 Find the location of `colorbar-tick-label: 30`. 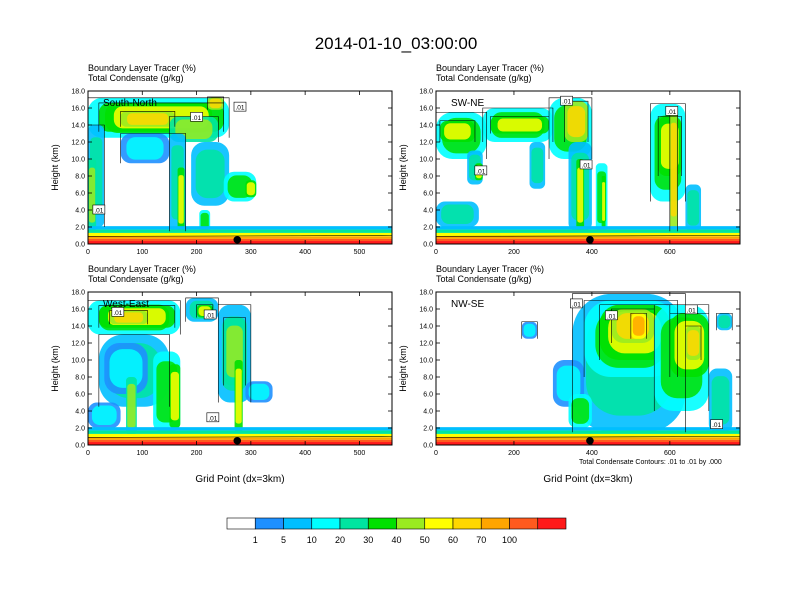

colorbar-tick-label: 30 is located at coordinates (368, 540).